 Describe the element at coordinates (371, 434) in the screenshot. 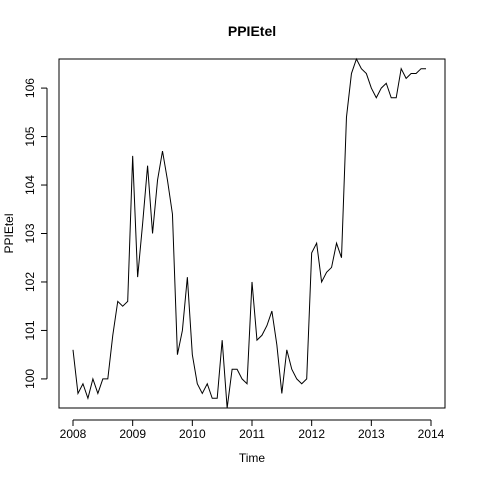

I see `x-tick-label: 2013` at that location.